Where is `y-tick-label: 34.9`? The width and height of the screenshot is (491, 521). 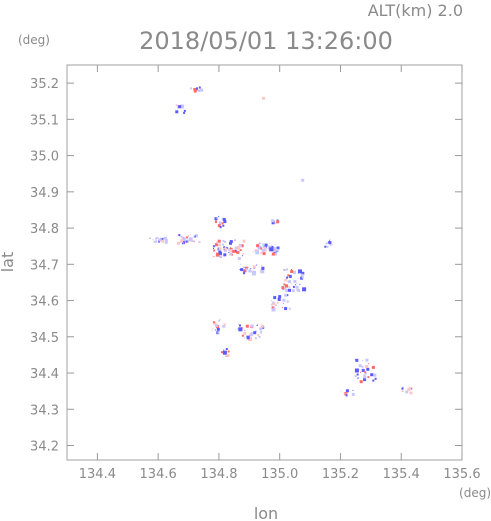 y-tick-label: 34.9 is located at coordinates (44, 193).